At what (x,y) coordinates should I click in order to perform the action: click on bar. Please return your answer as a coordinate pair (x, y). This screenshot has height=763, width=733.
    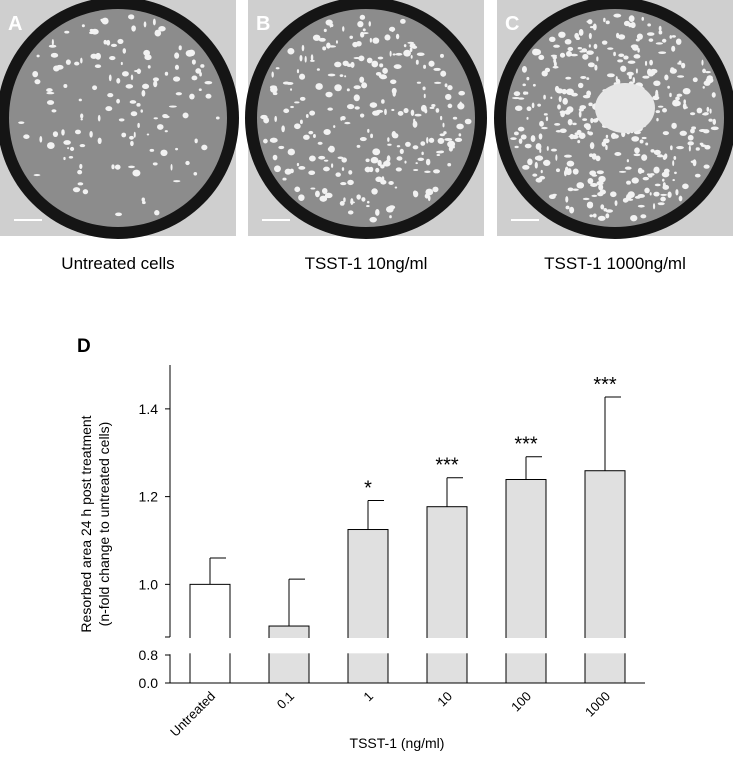
    Looking at the image, I should click on (210, 633).